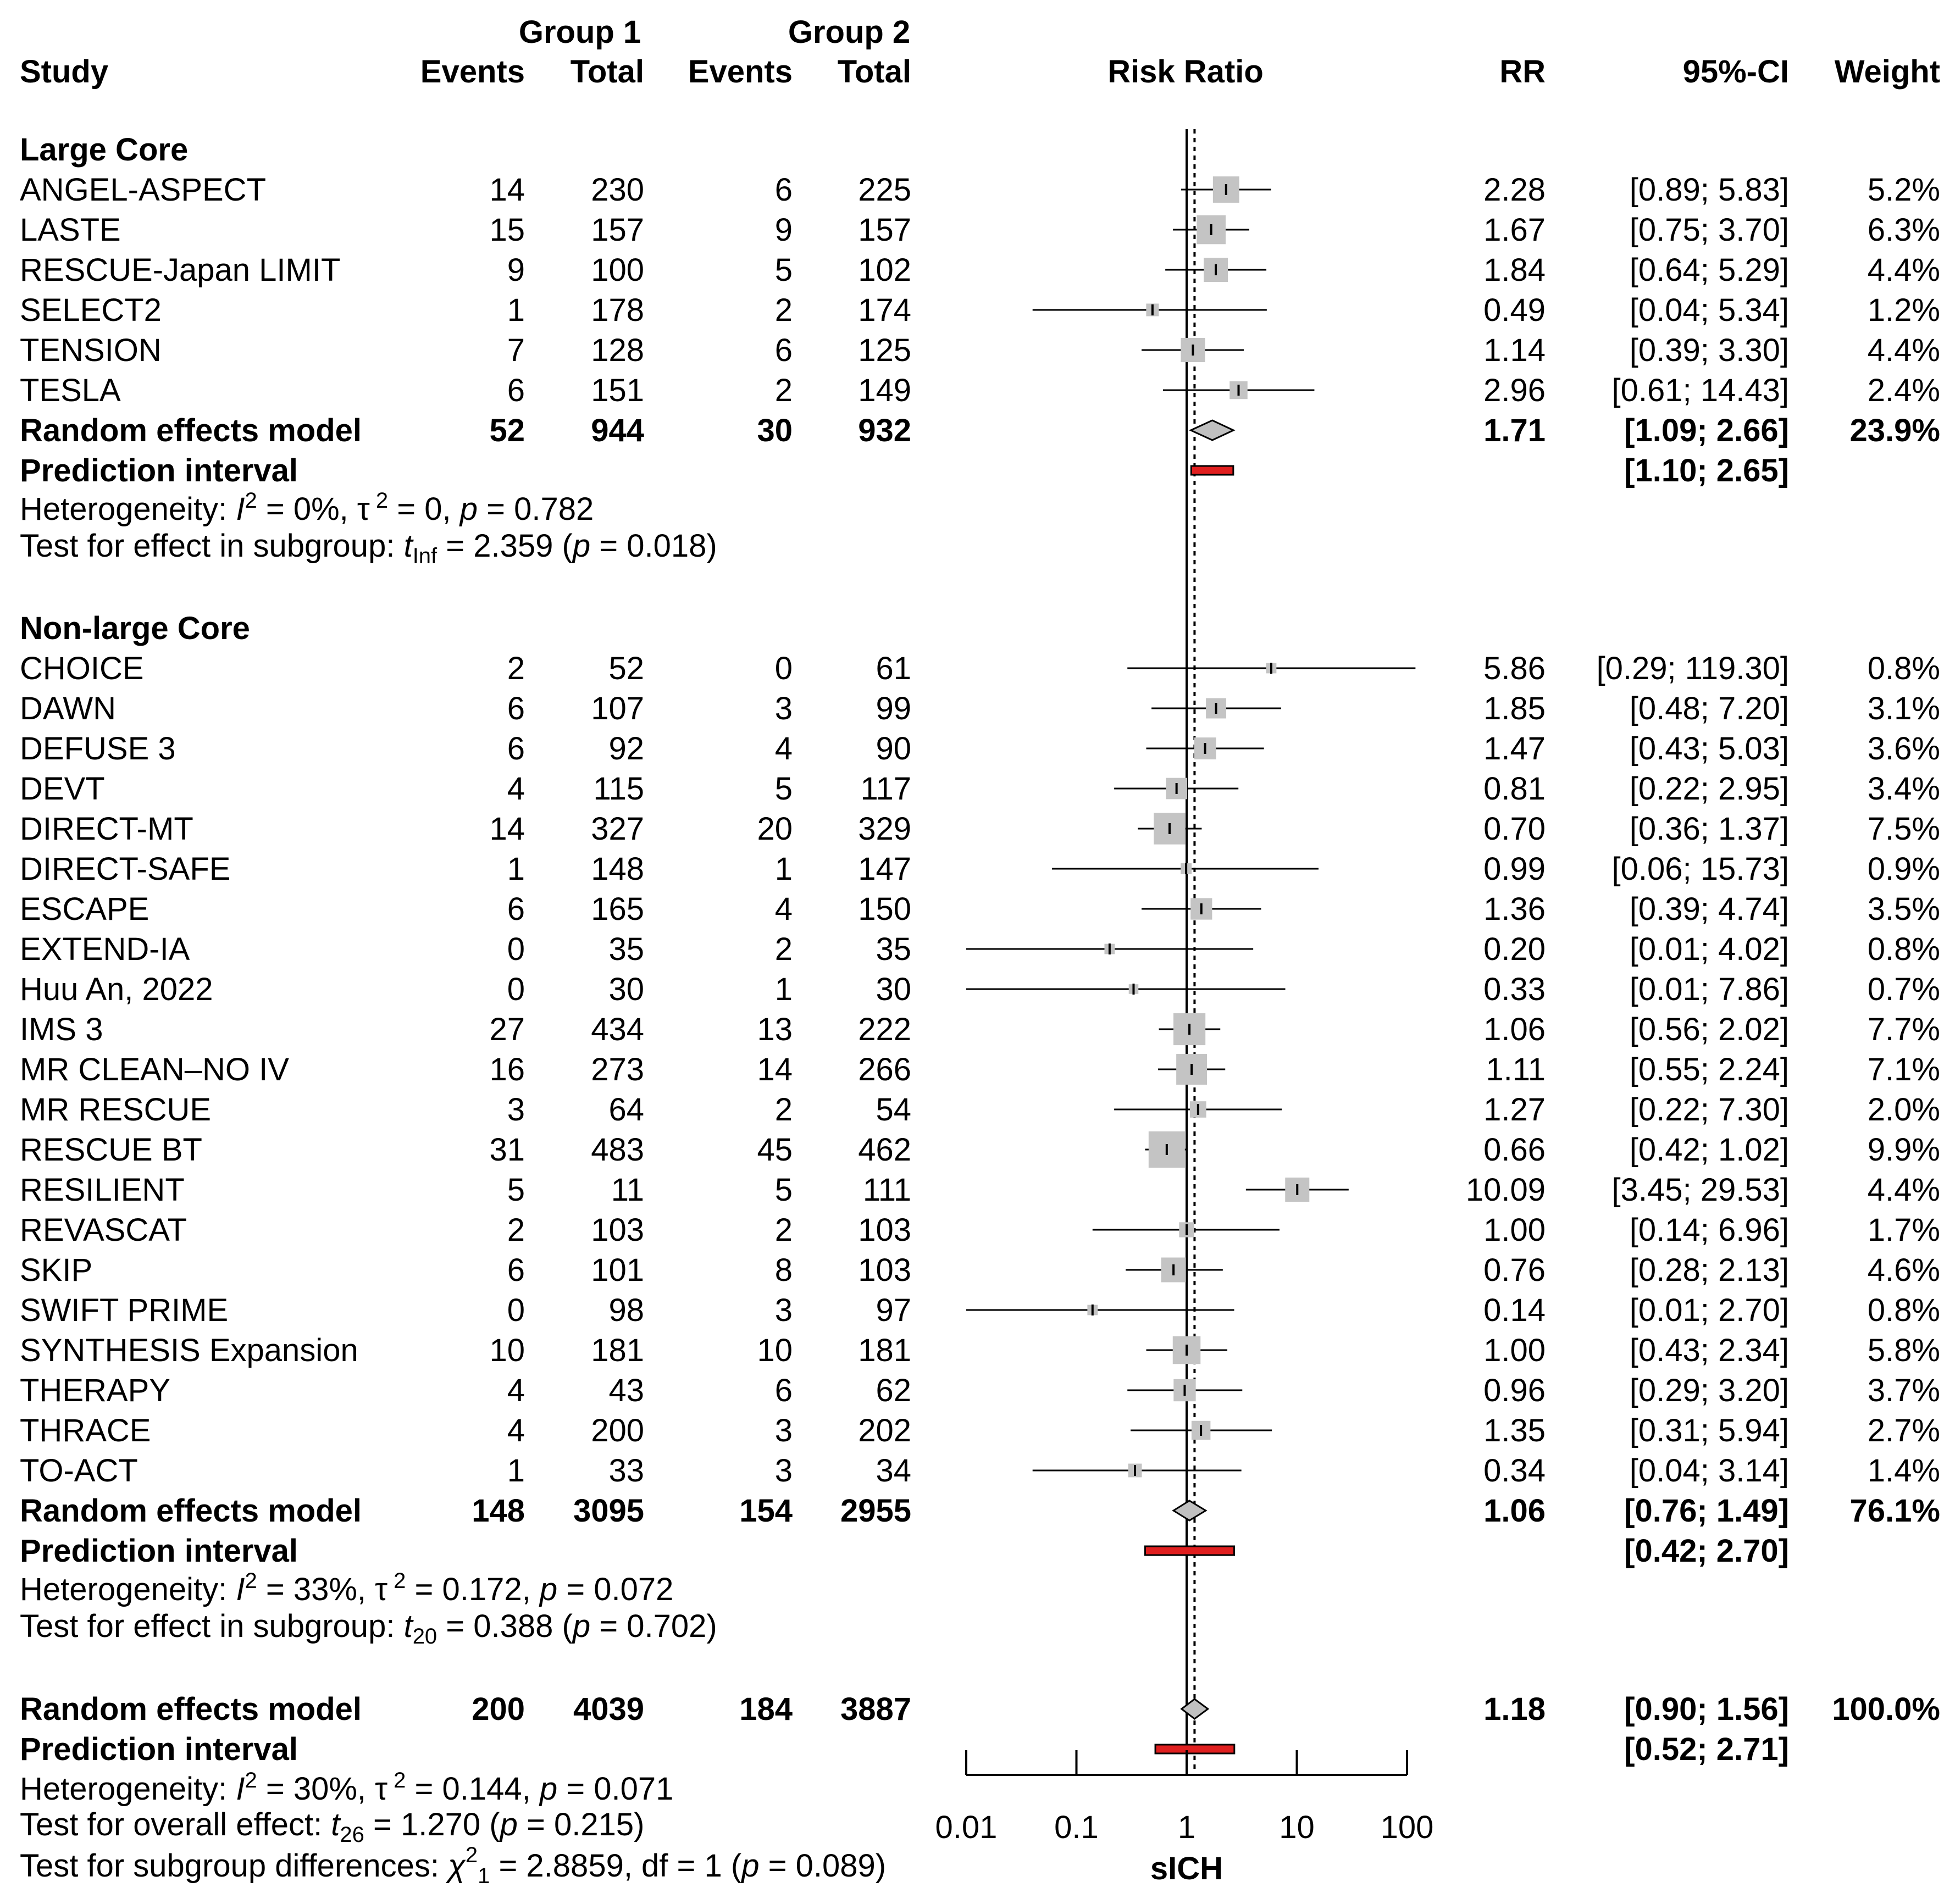  I want to click on rr-value: 0.14, so click(1515, 1310).